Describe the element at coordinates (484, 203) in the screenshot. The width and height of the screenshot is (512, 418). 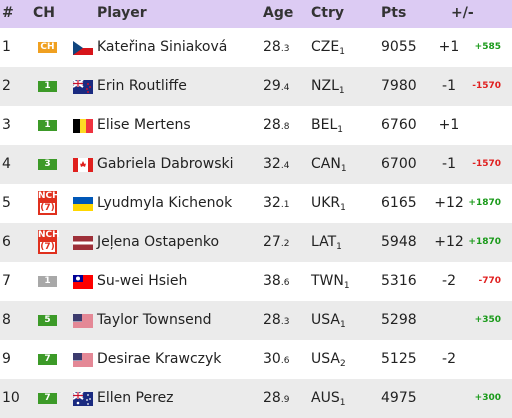
I see `points-change: +1870` at that location.